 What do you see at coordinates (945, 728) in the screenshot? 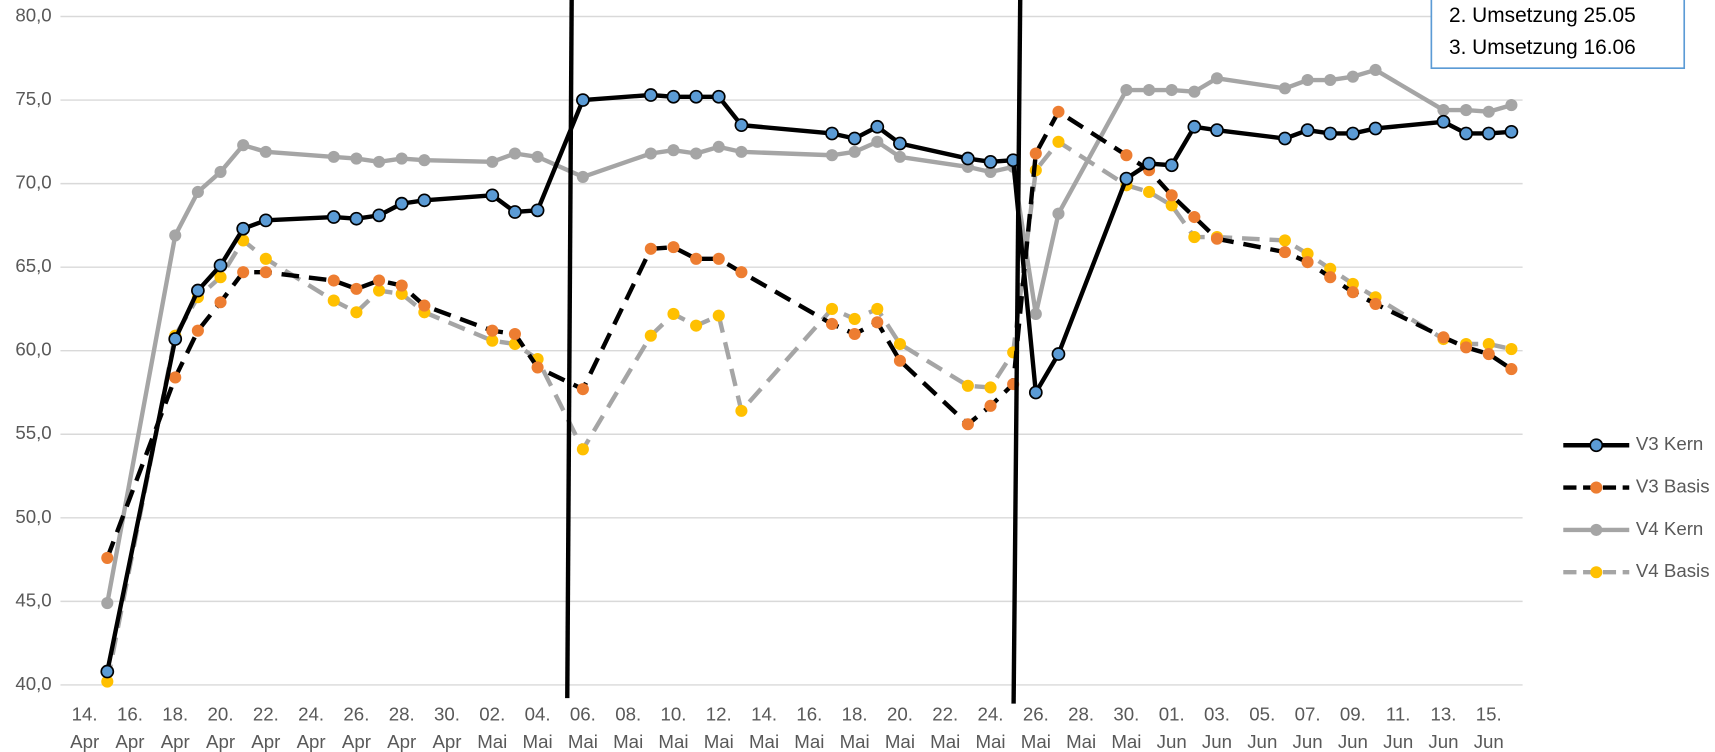
I see `x-tick-label: 22. Mai` at bounding box center [945, 728].